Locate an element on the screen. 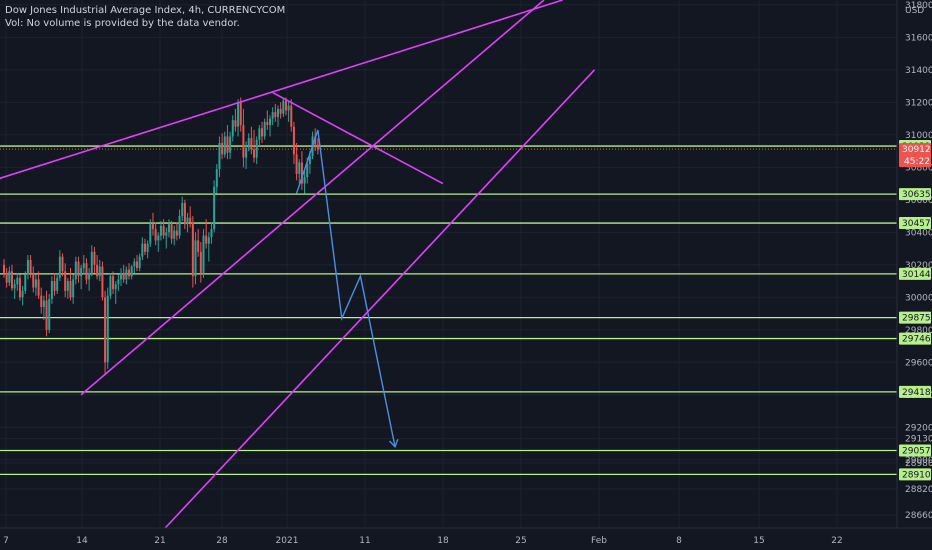 The width and height of the screenshot is (932, 550). trendline is located at coordinates (358, 138).